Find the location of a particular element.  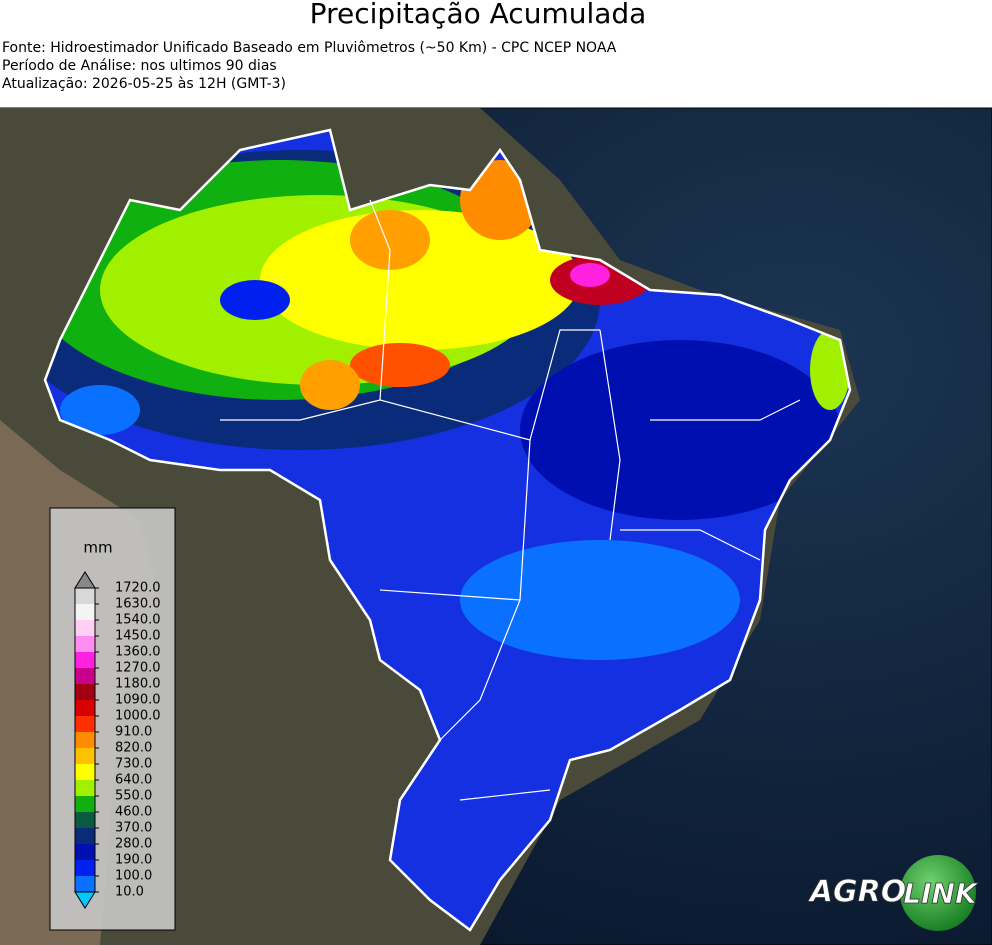

legend-box is located at coordinates (112, 719).